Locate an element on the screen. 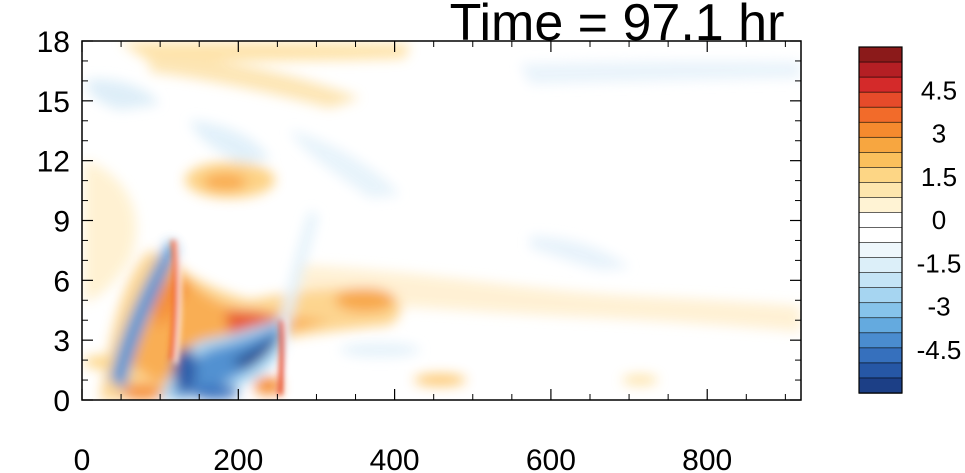 This screenshot has height=473, width=965. y-tick-label: 9 is located at coordinates (61, 222).